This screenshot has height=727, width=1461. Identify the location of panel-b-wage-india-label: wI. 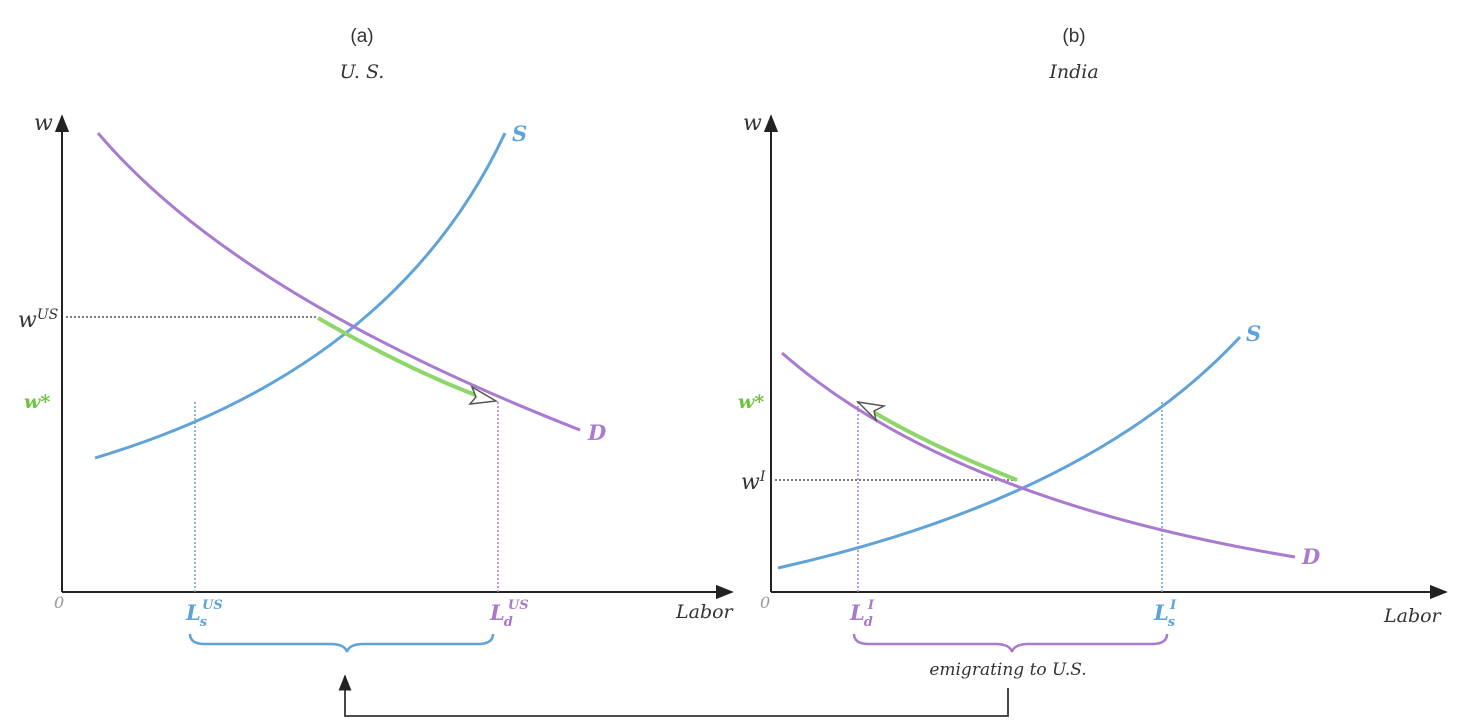
(753, 482).